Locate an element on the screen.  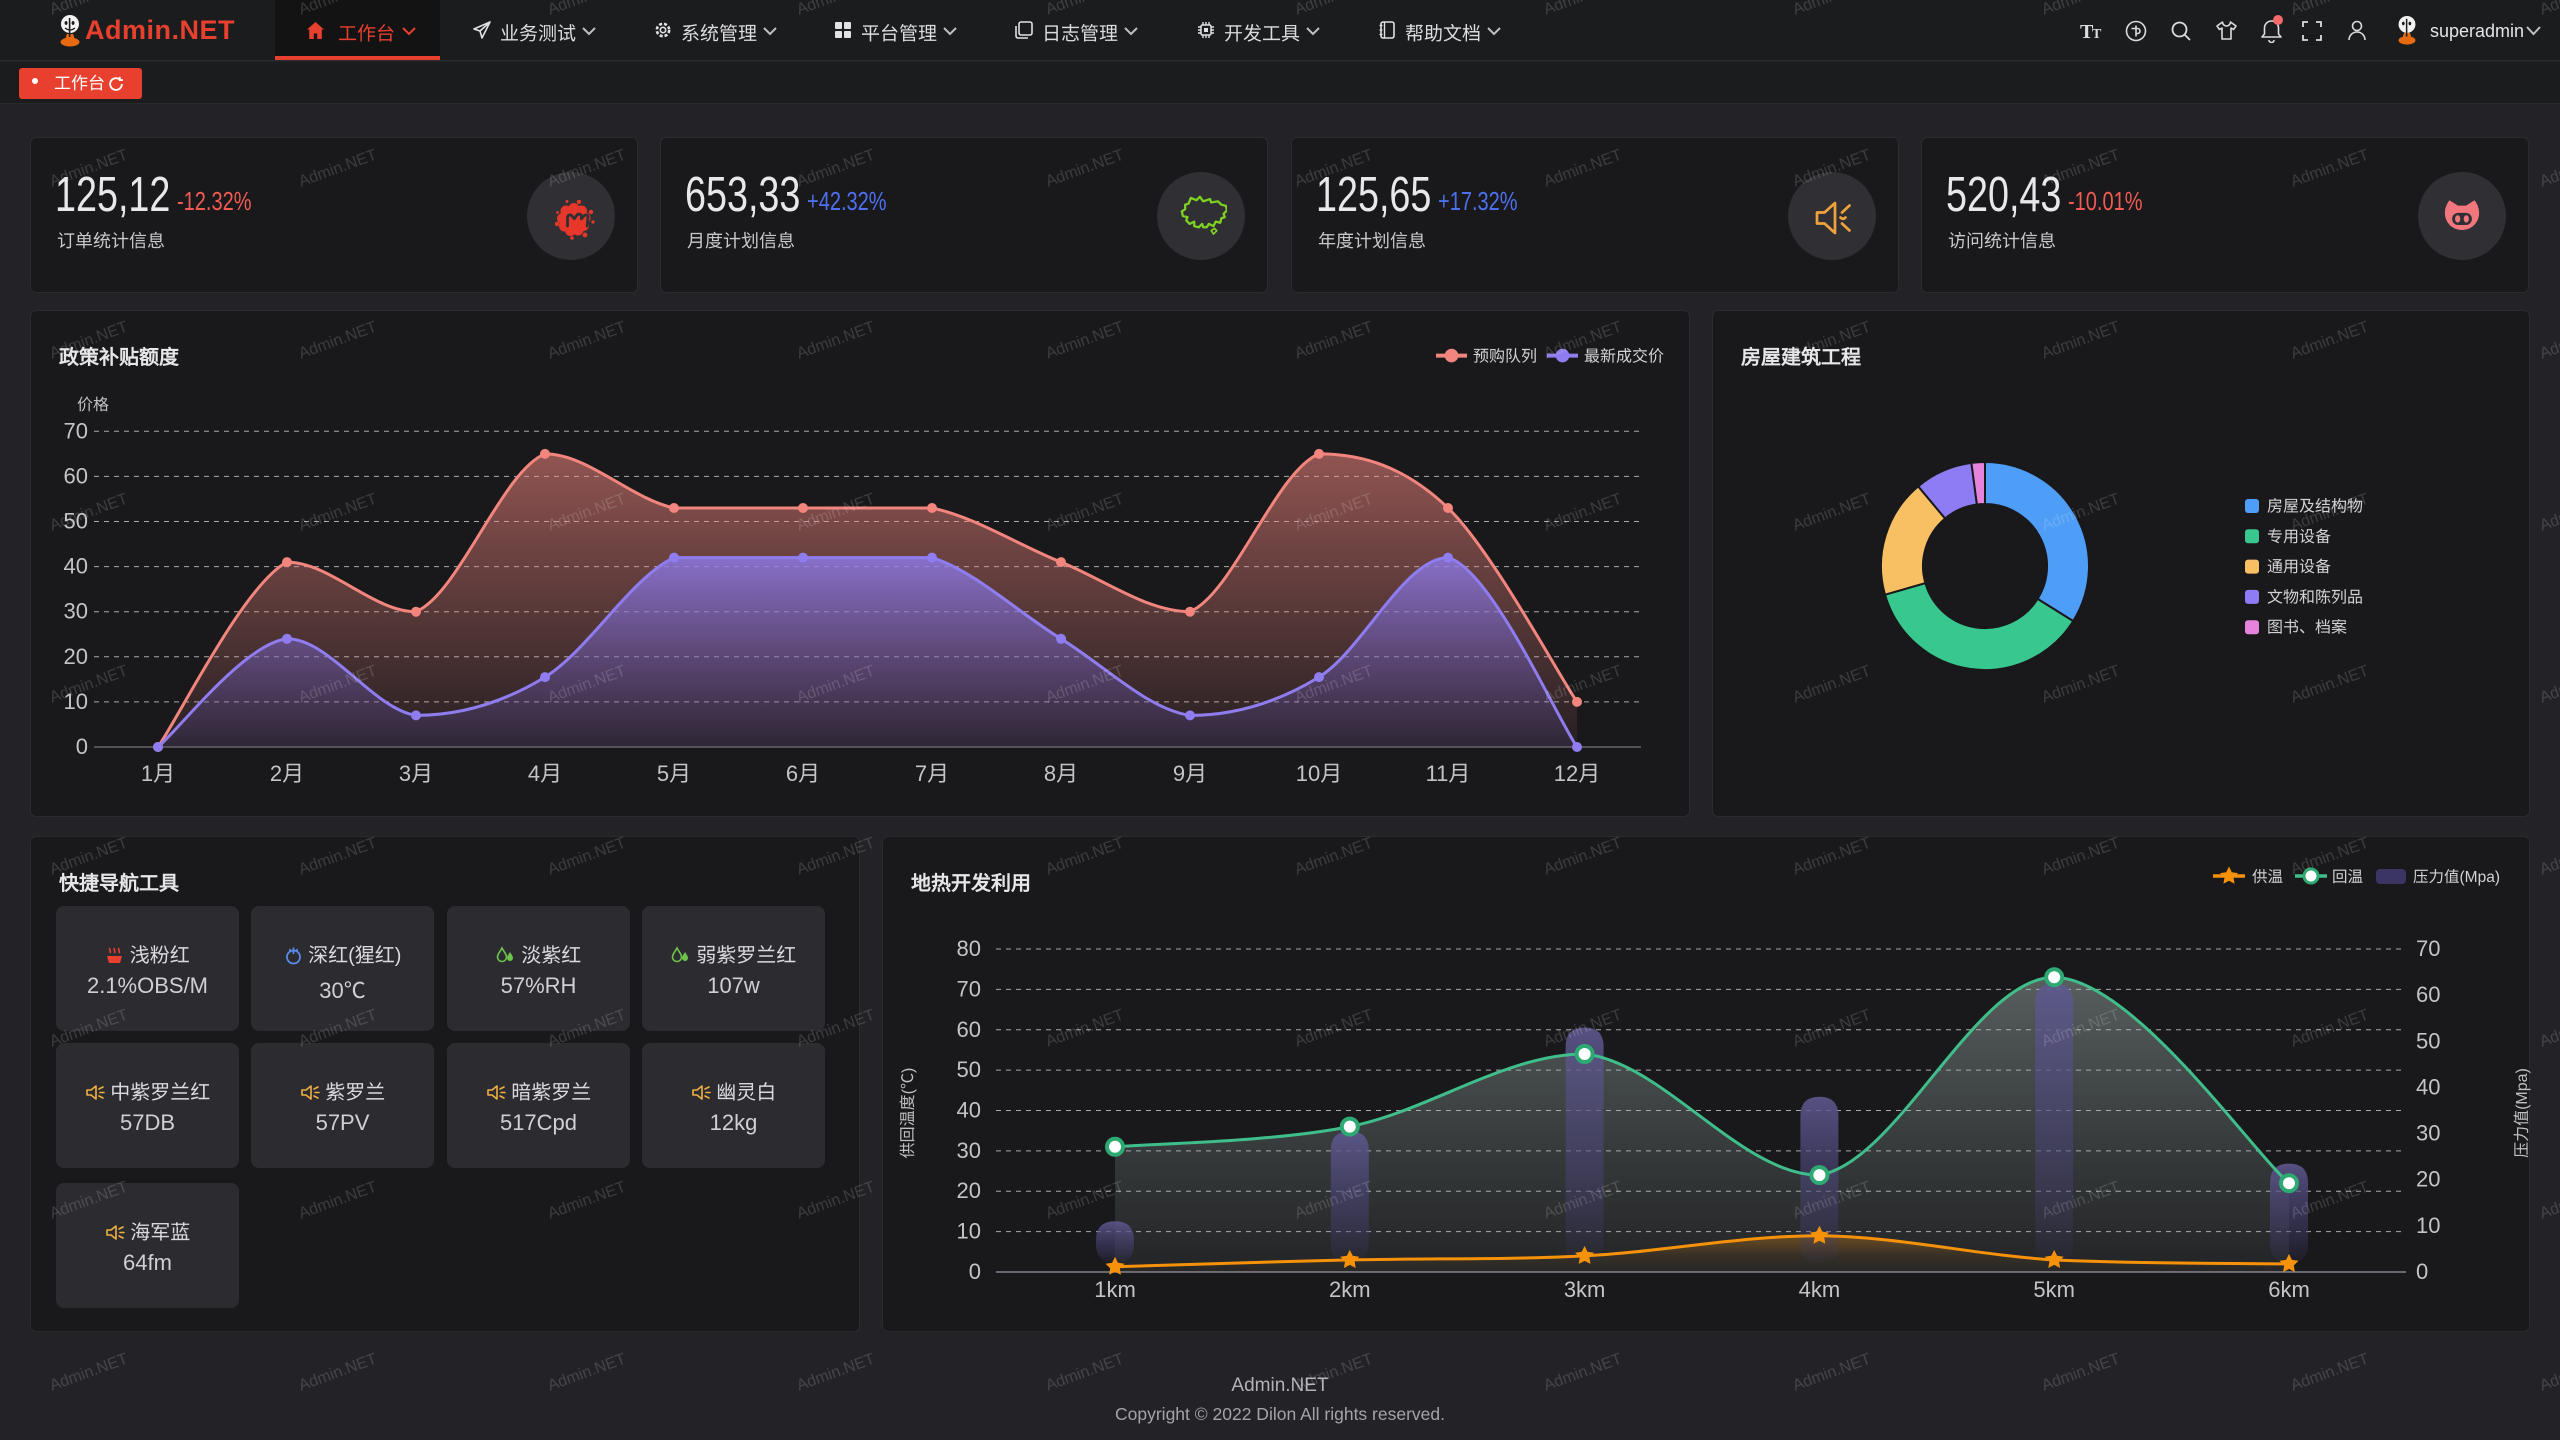
svg-text: 供回温度(℃) is located at coordinates (908, 1113).